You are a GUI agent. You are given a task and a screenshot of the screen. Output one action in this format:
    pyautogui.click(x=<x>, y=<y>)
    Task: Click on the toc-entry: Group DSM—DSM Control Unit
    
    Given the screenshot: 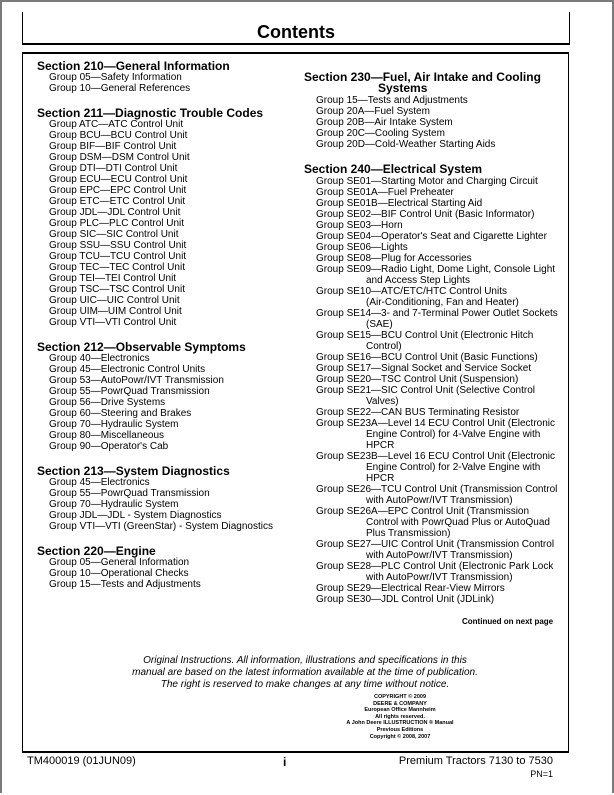 What is the action you would take?
    pyautogui.click(x=167, y=157)
    